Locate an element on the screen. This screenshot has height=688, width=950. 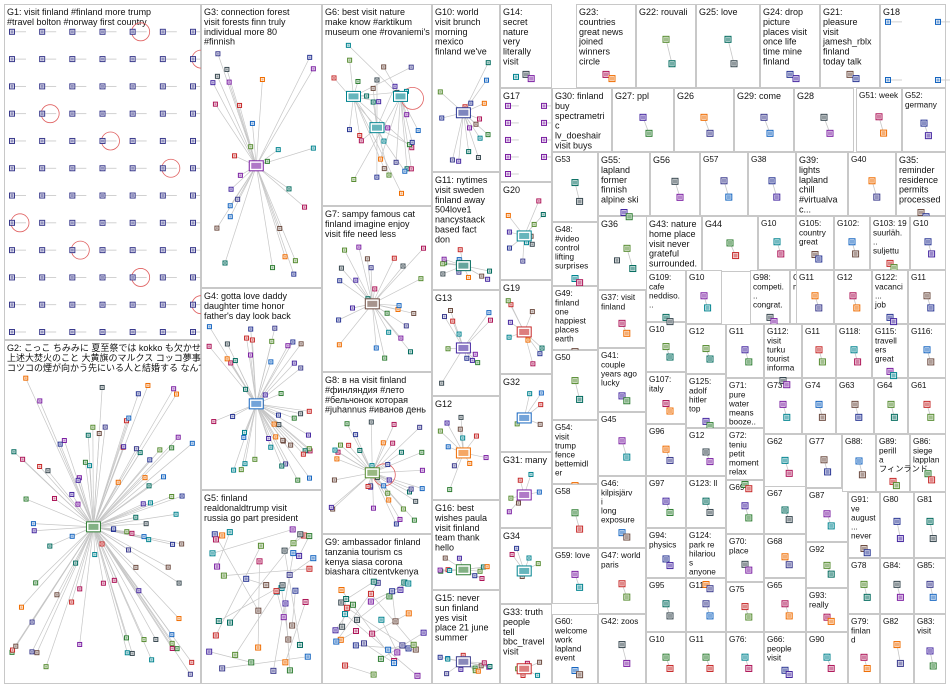
group-label-g20: G20 is located at coordinates (511, 190).